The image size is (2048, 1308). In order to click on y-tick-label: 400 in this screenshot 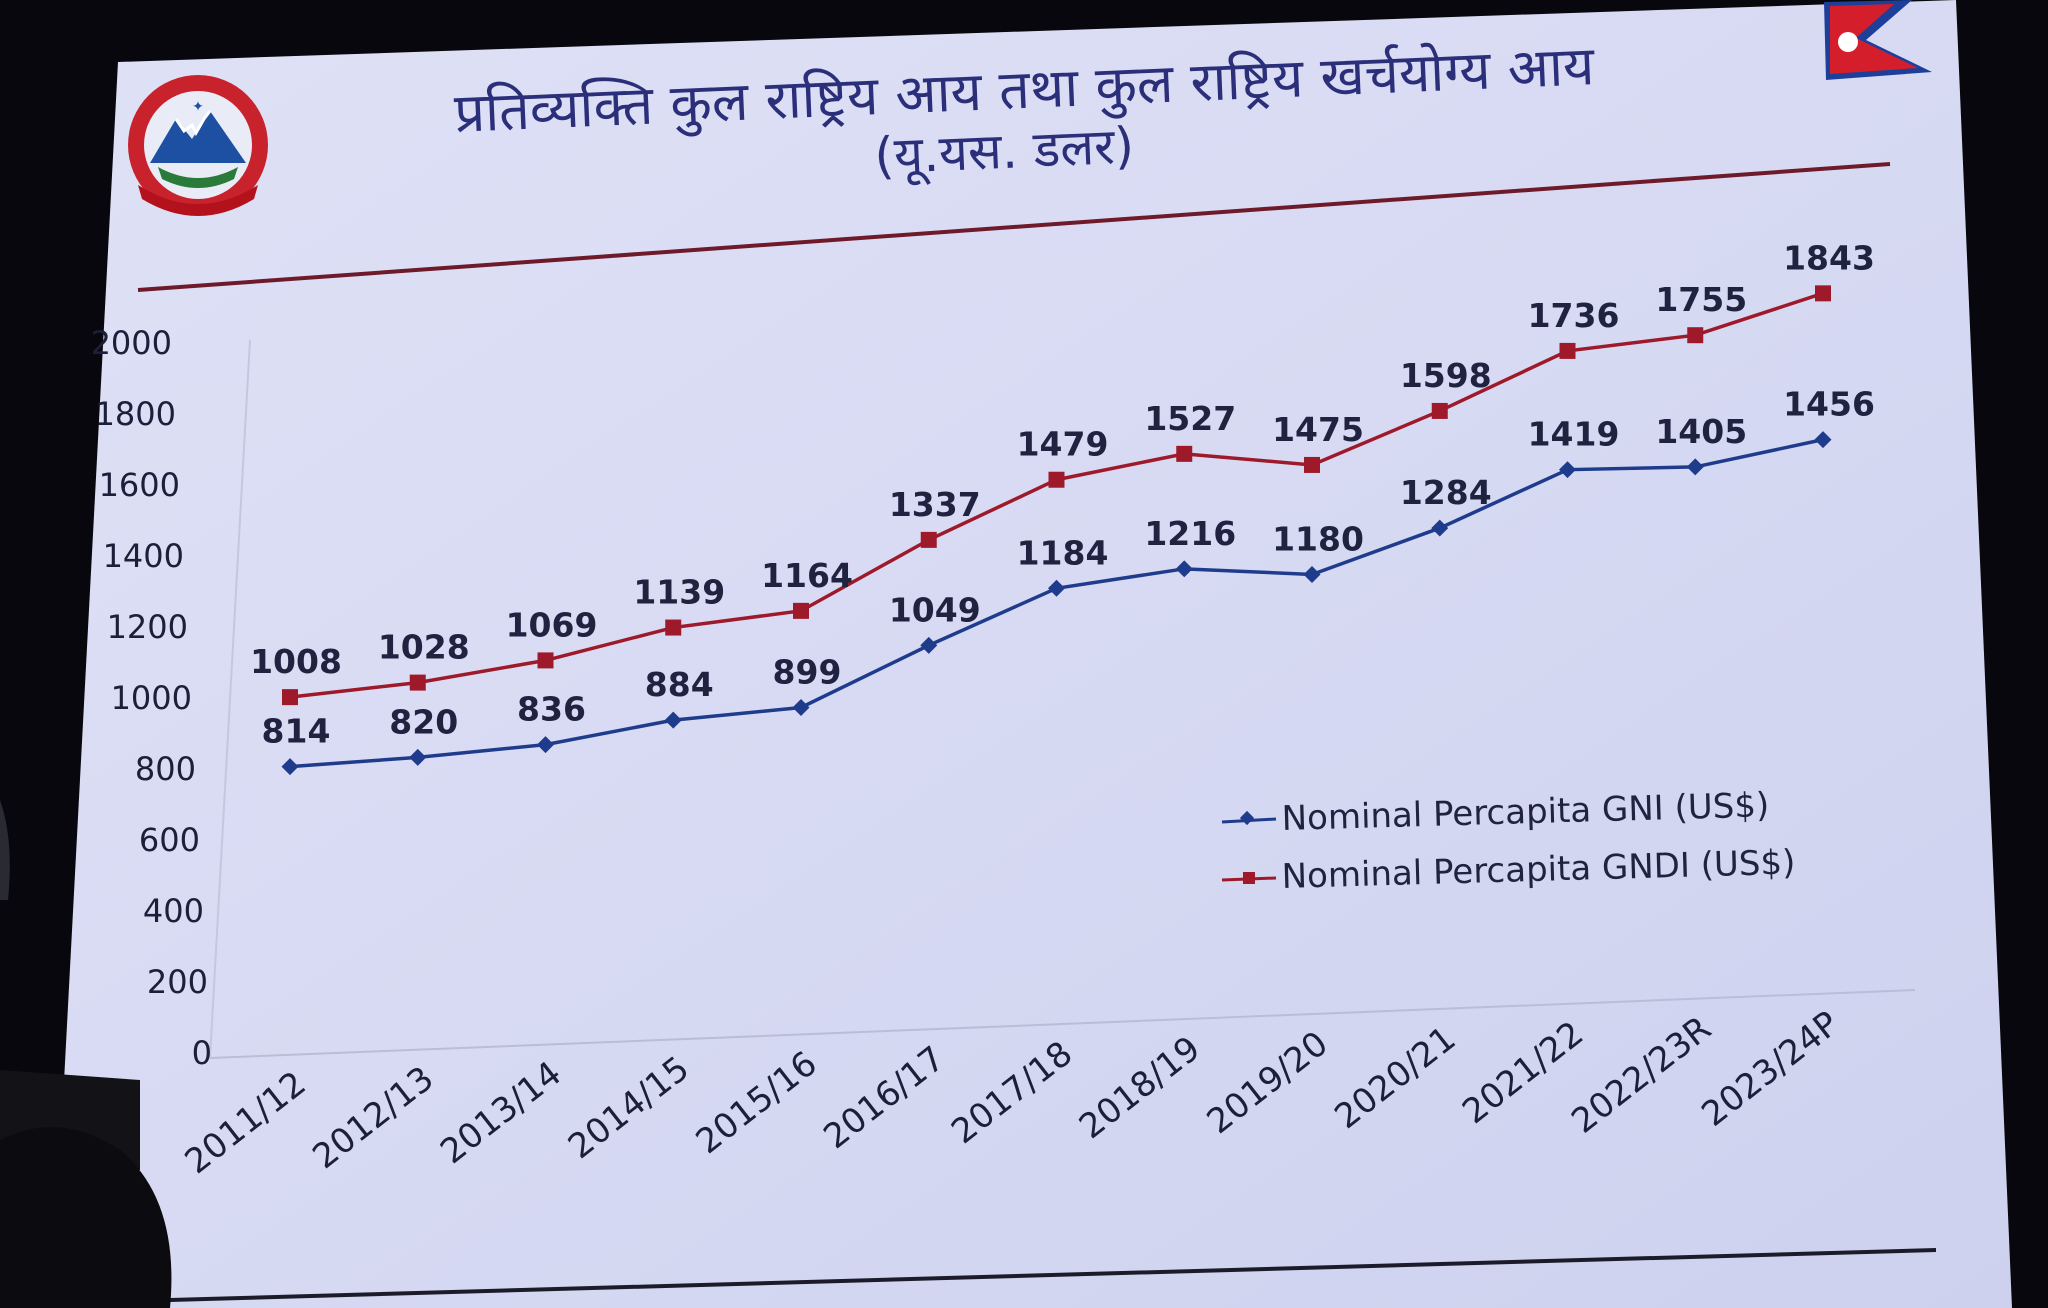, I will do `click(173, 911)`.